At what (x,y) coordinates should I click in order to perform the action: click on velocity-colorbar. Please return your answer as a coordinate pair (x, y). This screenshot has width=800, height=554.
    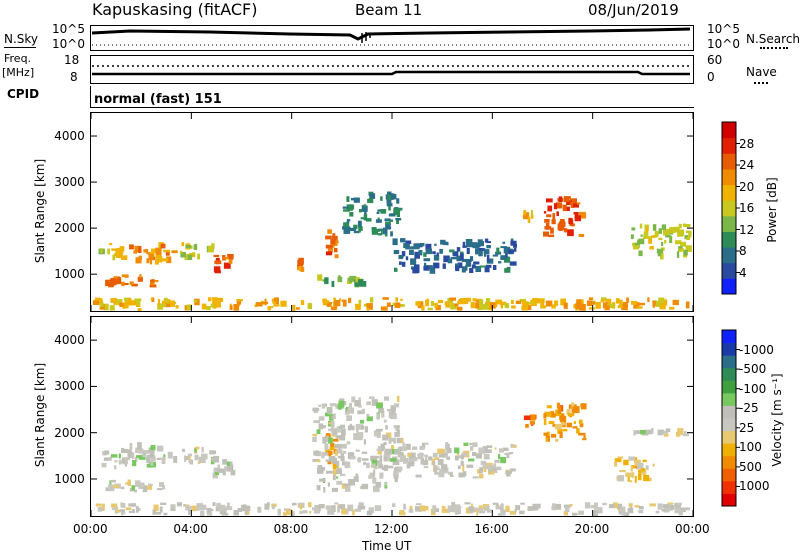
    Looking at the image, I should click on (730, 418).